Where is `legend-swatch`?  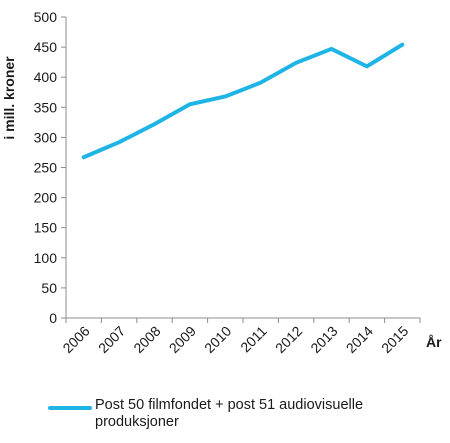
legend-swatch is located at coordinates (70, 408).